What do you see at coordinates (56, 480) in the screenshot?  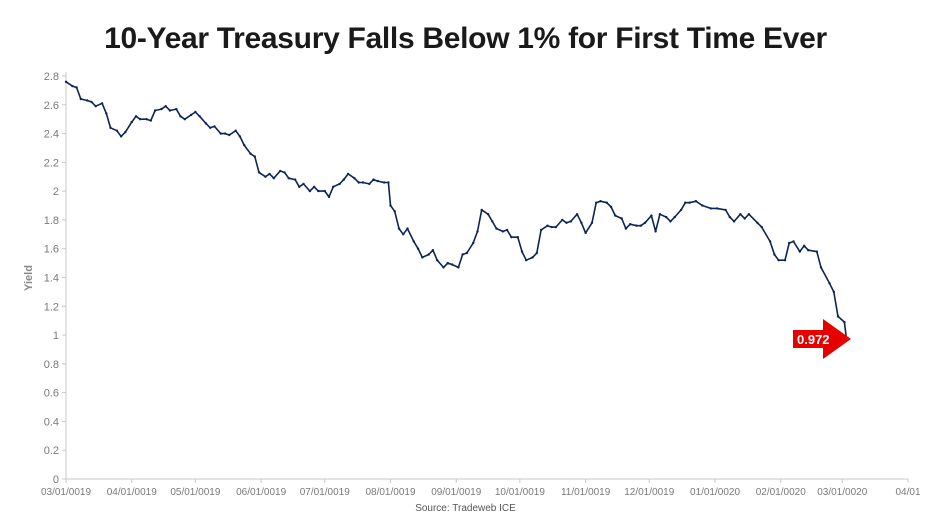 I see `y-tick-label: 0` at bounding box center [56, 480].